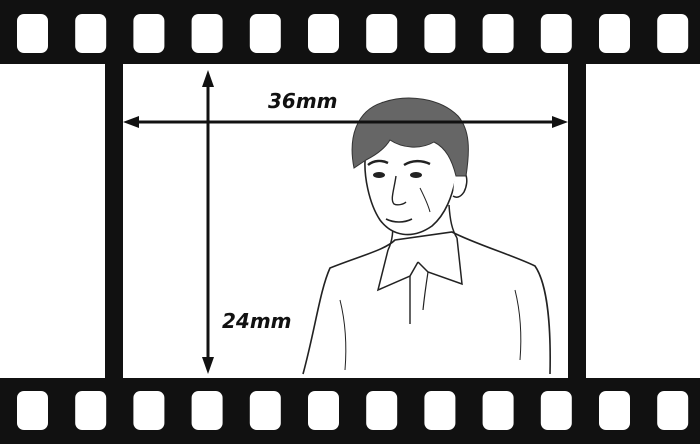  I want to click on width-dimension-label: 36mm, so click(303, 101).